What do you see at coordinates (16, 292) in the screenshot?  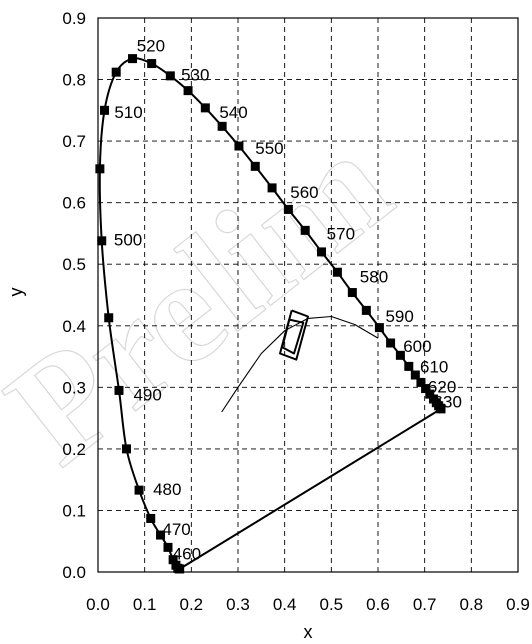 I see `y-axis-label: y` at bounding box center [16, 292].